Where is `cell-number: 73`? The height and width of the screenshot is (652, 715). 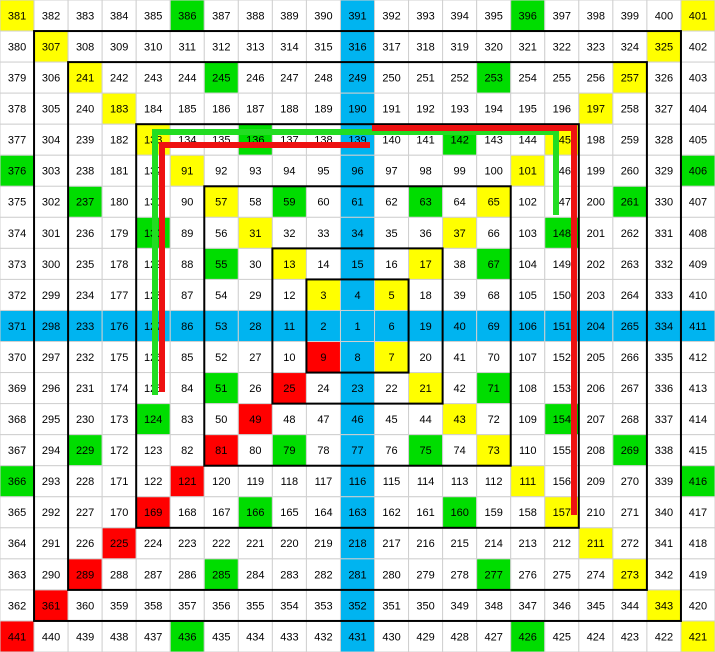
cell-number: 73 is located at coordinates (494, 451).